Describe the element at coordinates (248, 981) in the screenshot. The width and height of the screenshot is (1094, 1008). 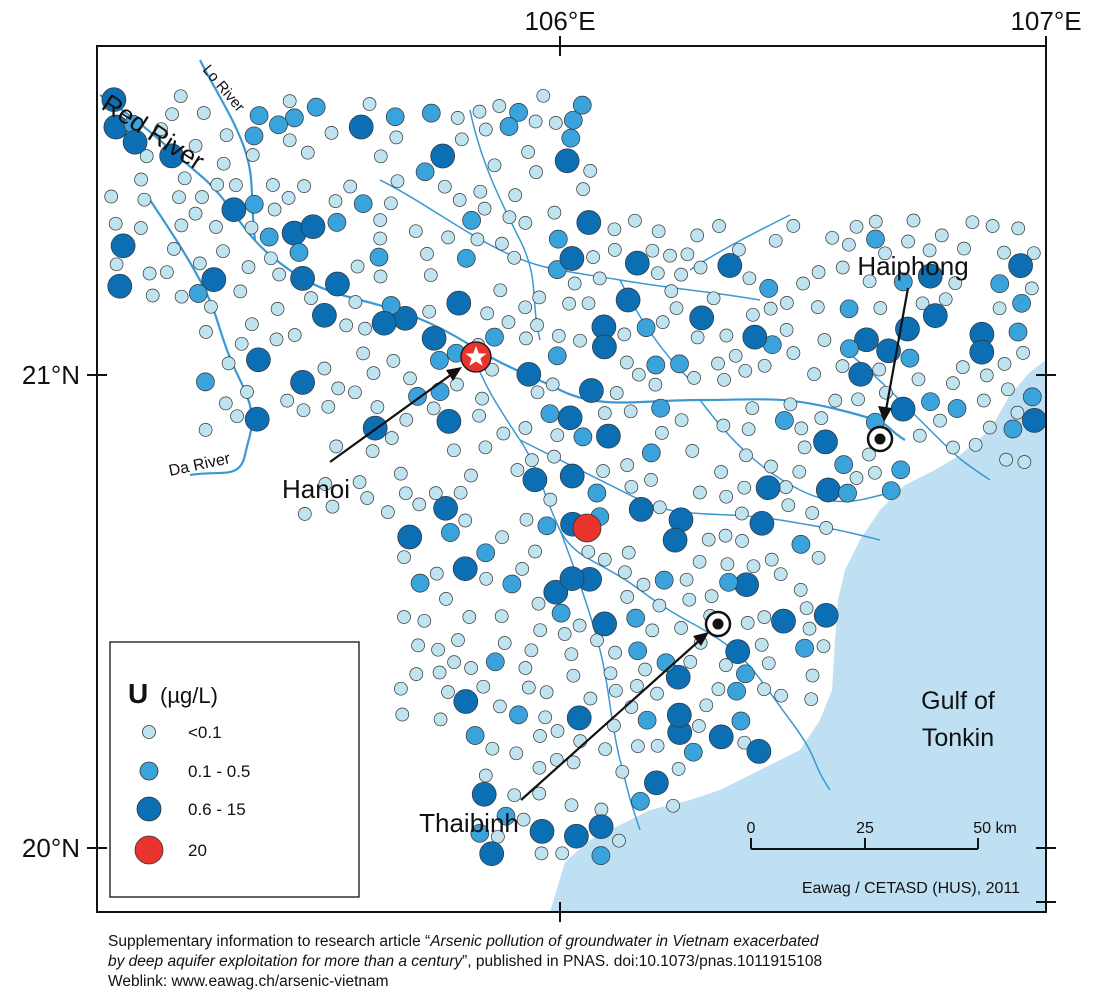
I see `caption-weblink: Weblink: www.eawag.ch/arsenic-vietnam` at that location.